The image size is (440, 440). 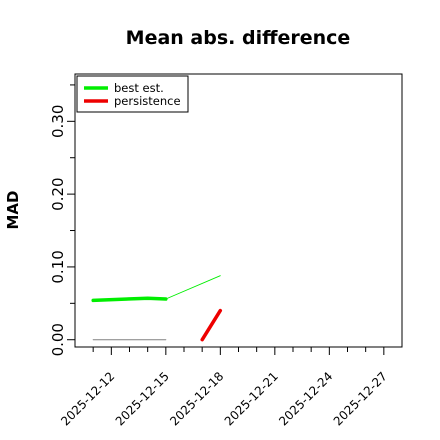 I want to click on series-best-est, so click(x=156, y=289).